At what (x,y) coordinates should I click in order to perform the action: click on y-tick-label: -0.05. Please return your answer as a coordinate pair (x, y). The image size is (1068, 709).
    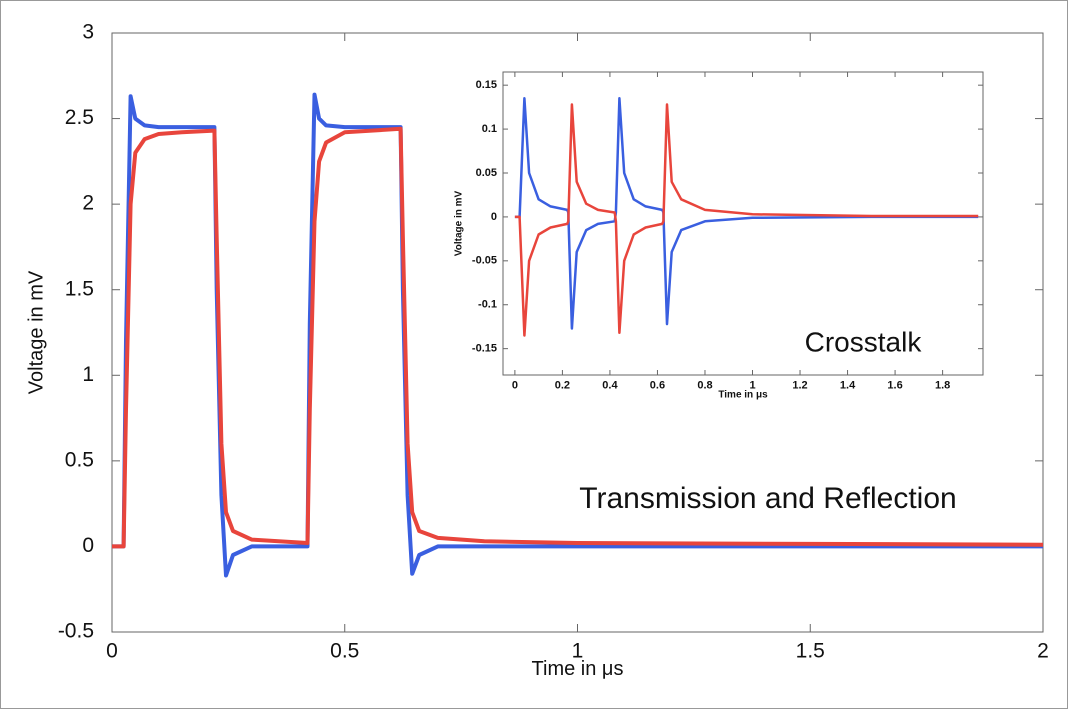
    Looking at the image, I should click on (484, 261).